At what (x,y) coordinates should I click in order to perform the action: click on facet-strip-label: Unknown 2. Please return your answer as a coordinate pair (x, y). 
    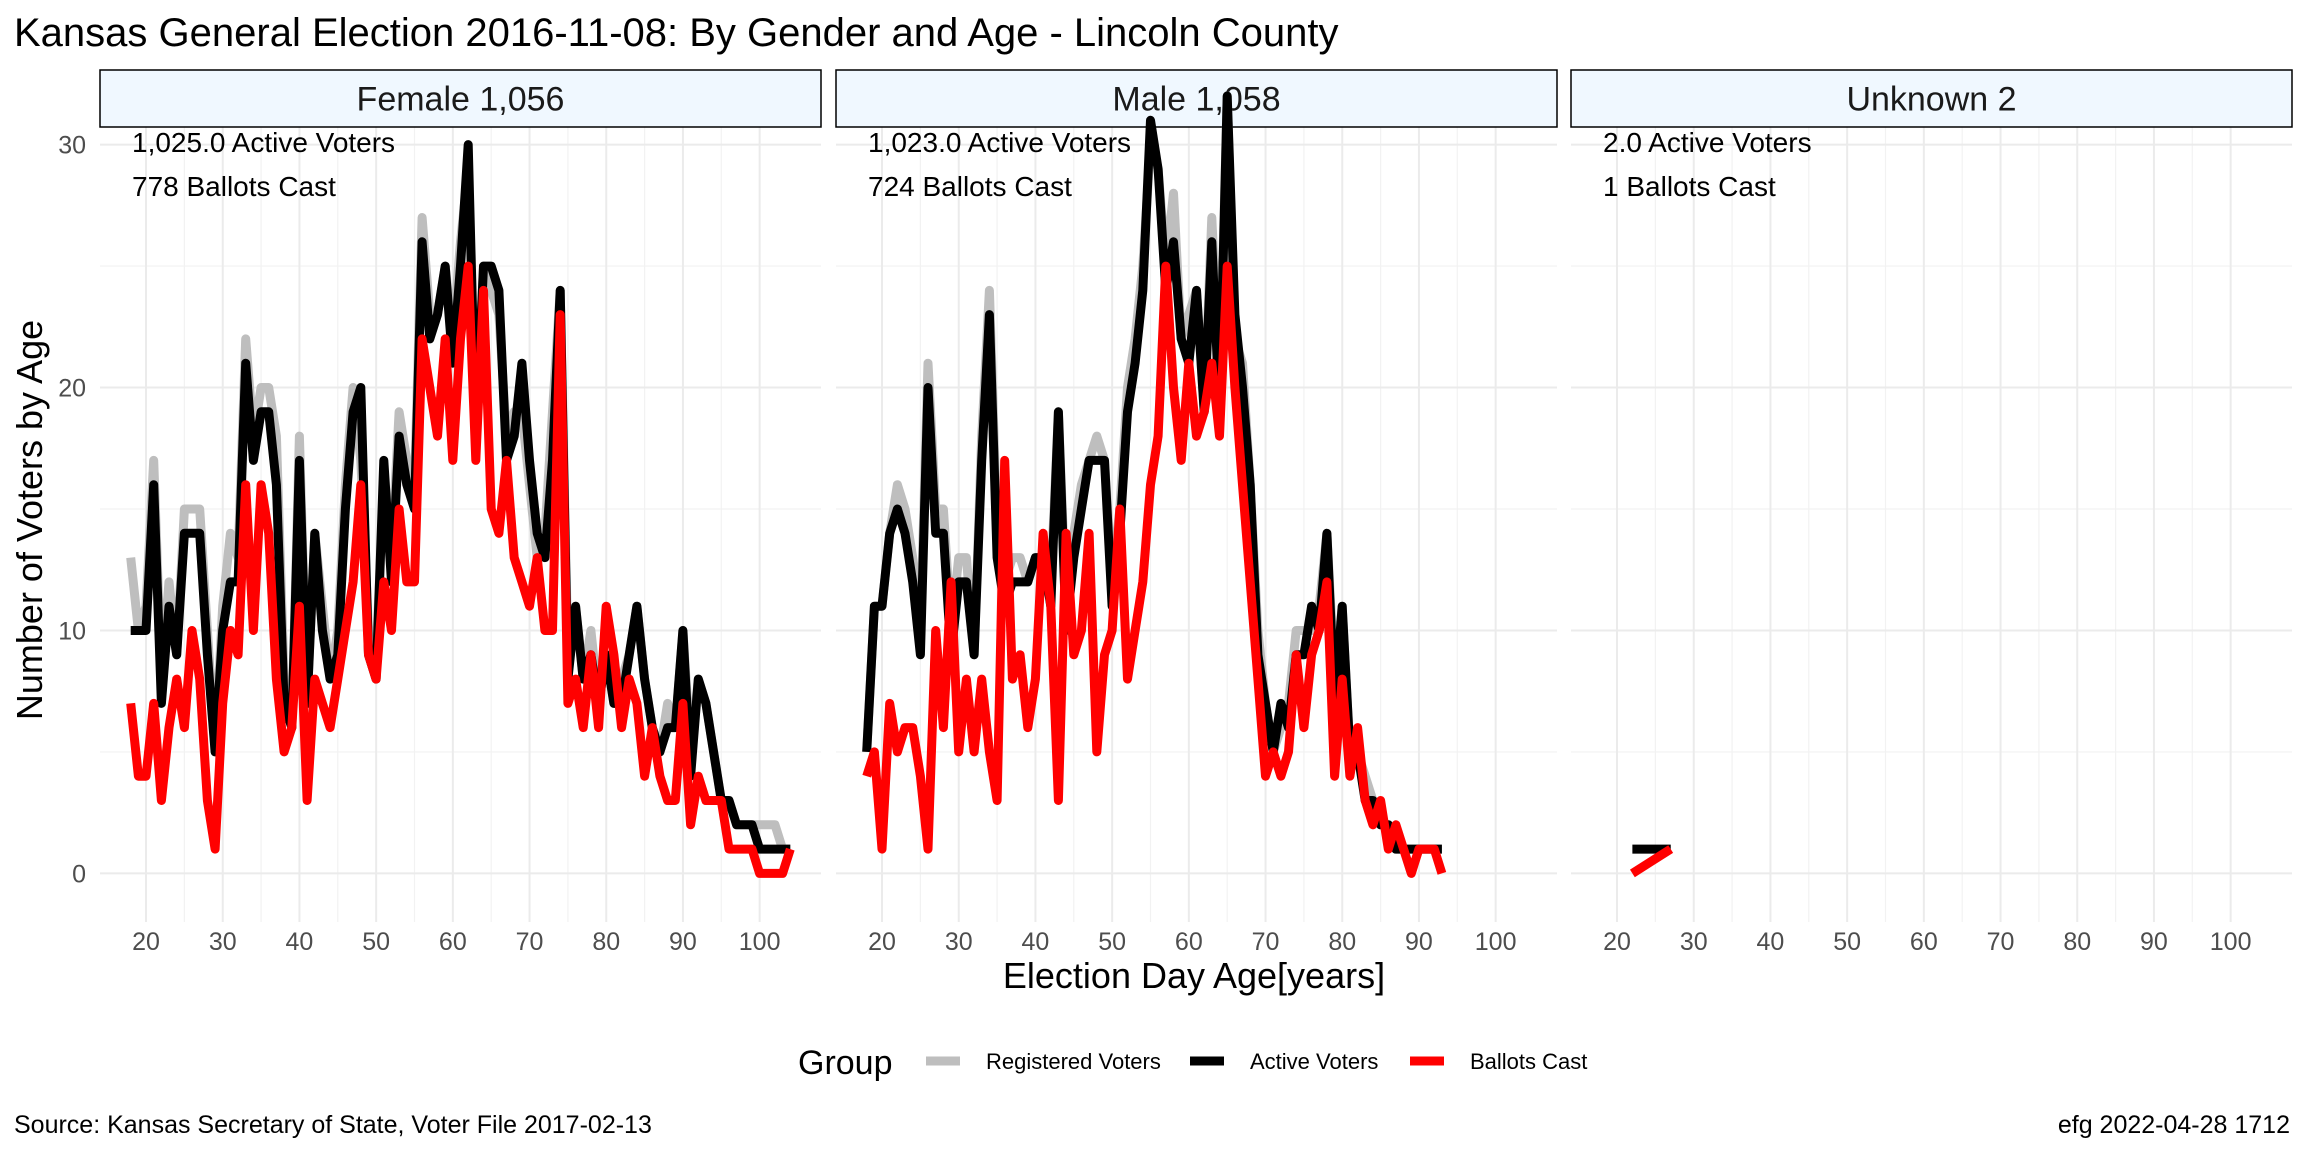
    Looking at the image, I should click on (1931, 100).